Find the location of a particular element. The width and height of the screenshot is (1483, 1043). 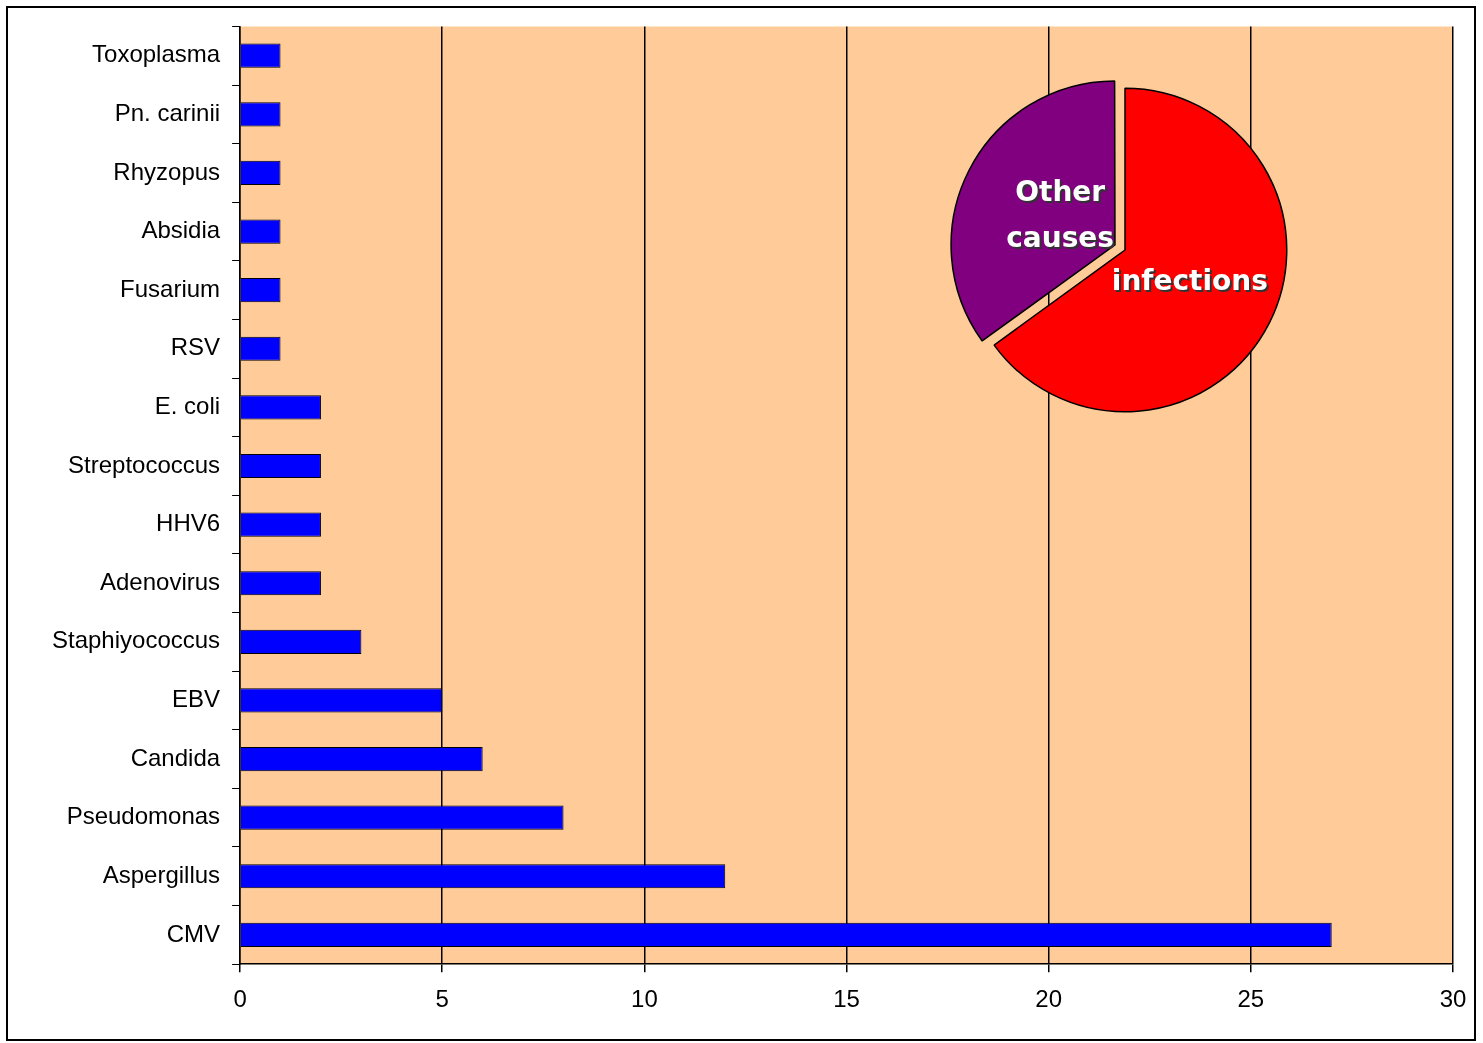

y-tick-label: Candida is located at coordinates (175, 757).